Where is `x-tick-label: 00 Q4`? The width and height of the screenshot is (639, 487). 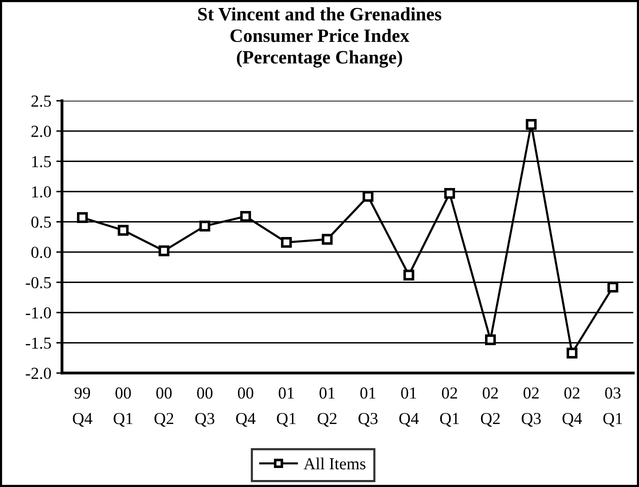 x-tick-label: 00 Q4 is located at coordinates (246, 407).